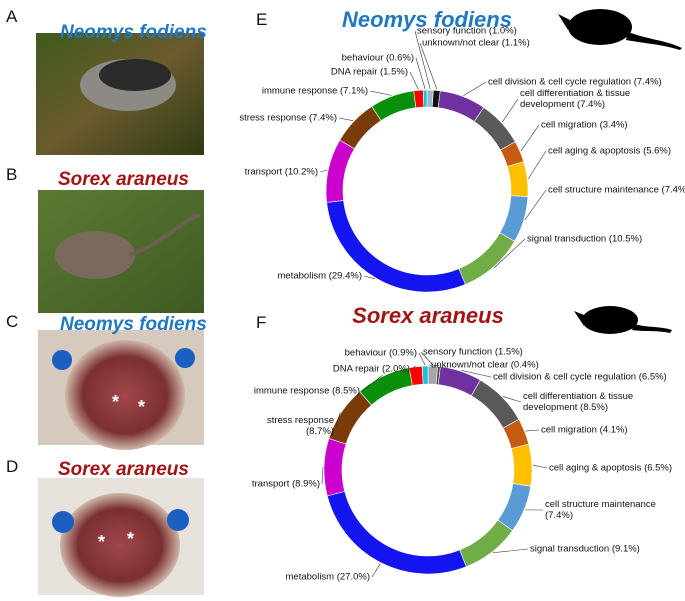 The image size is (685, 601). Describe the element at coordinates (461, 43) in the screenshot. I see `category-label: unknown/not clear` at that location.